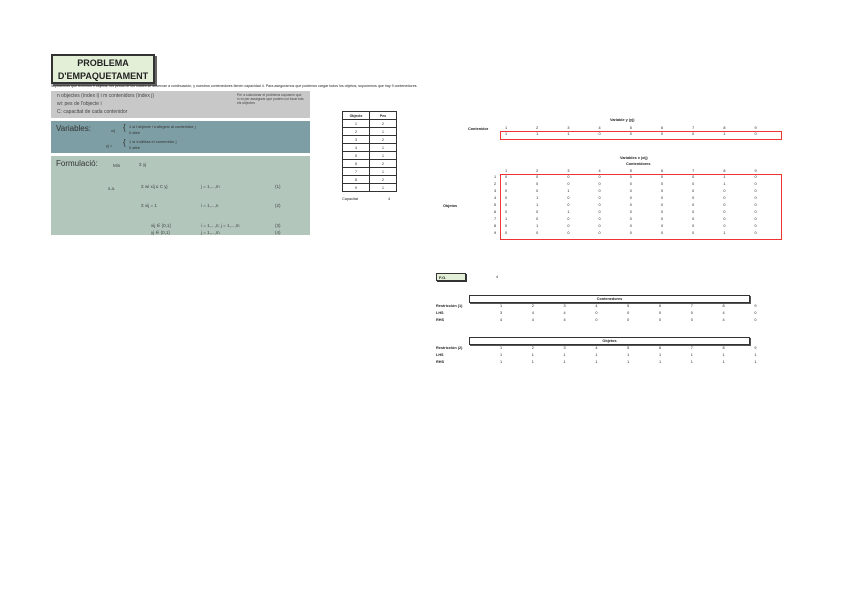 The width and height of the screenshot is (848, 599). I want to click on y-col-header: 5, so click(630, 128).